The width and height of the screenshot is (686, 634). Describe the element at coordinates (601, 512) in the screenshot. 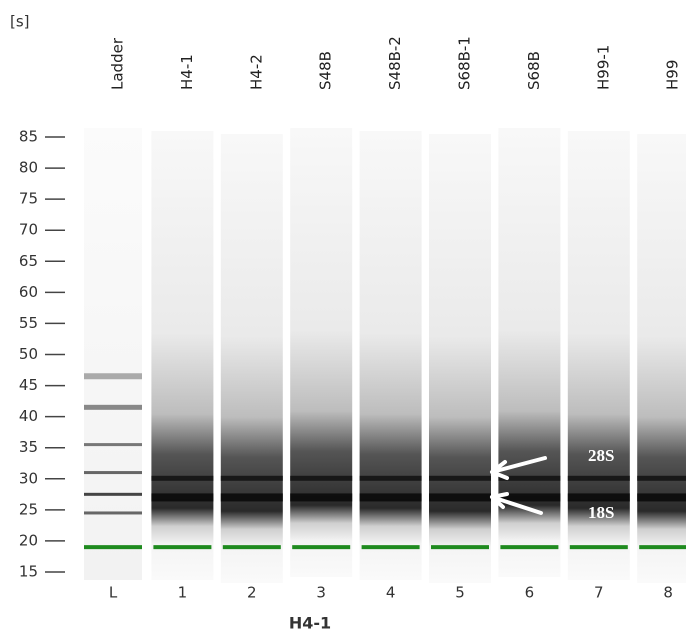

I see `label-18s: 18S` at that location.